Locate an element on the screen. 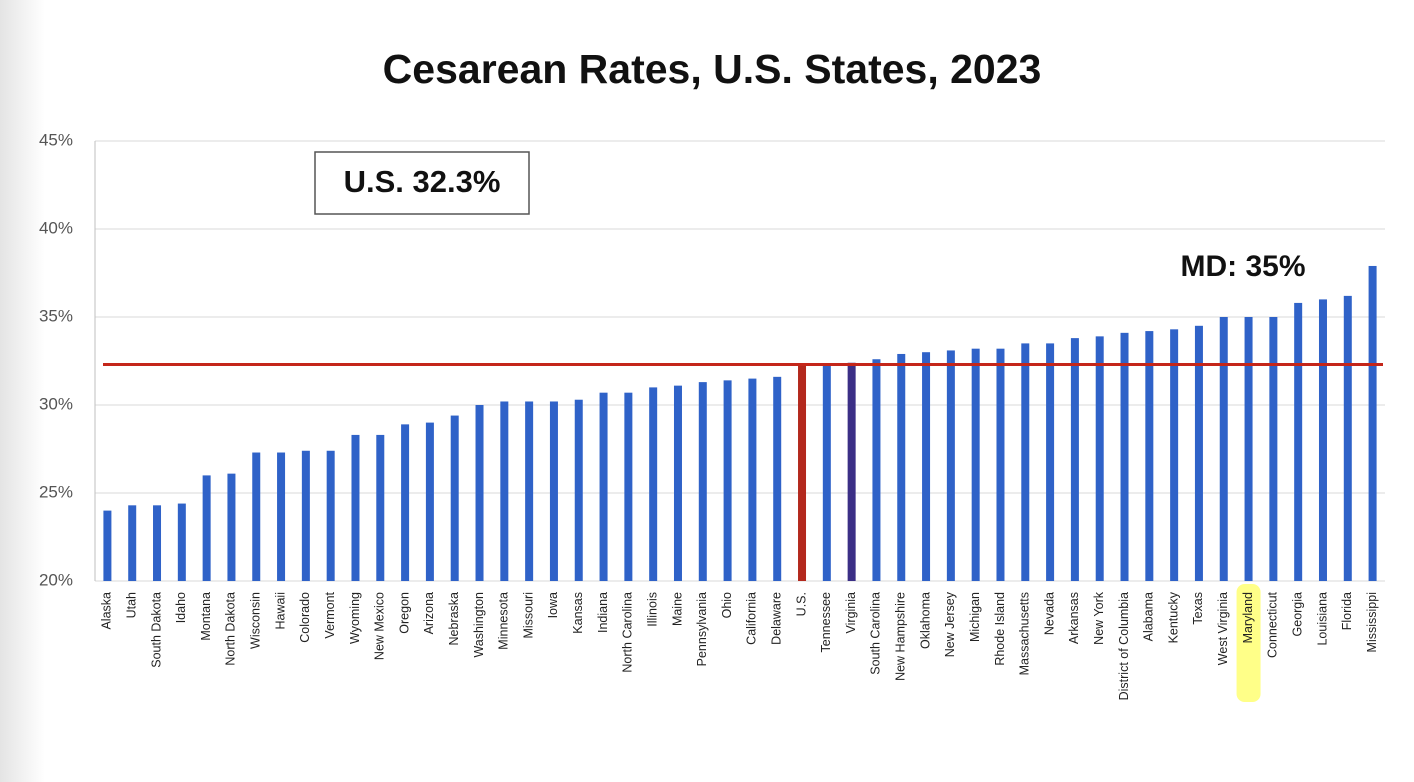  x-tick-label: Arkansas is located at coordinates (1074, 618).